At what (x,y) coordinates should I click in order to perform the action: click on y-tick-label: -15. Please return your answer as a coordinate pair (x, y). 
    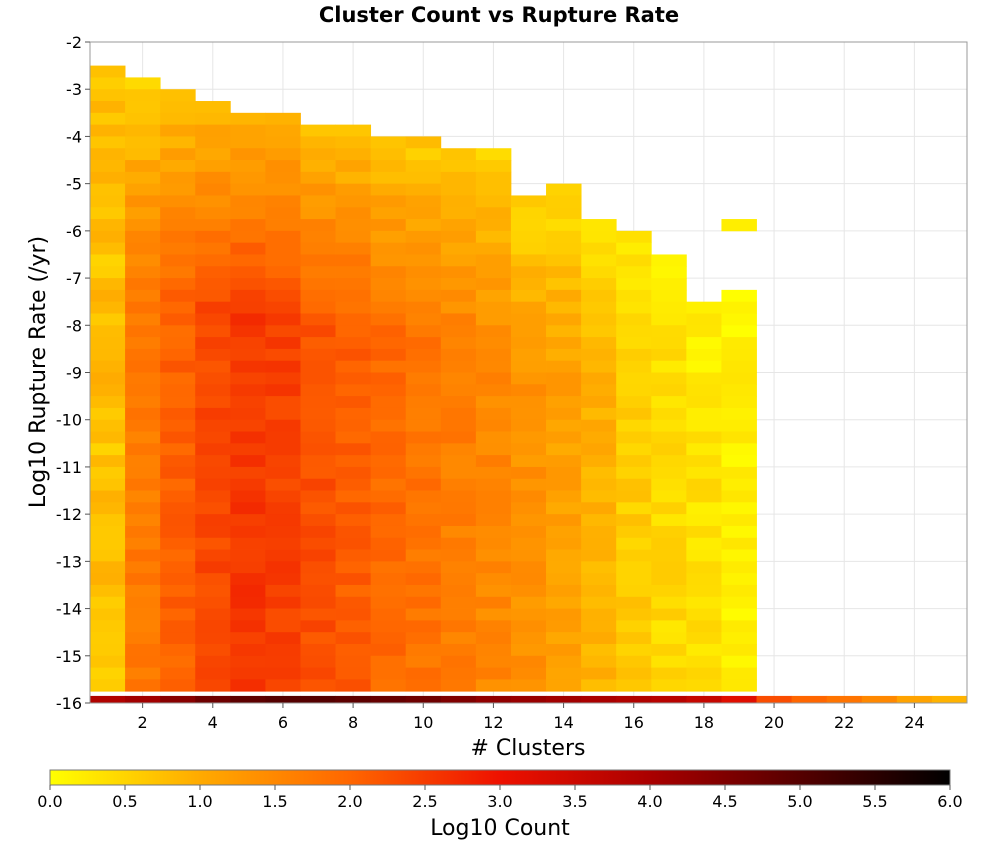
    Looking at the image, I should click on (69, 656).